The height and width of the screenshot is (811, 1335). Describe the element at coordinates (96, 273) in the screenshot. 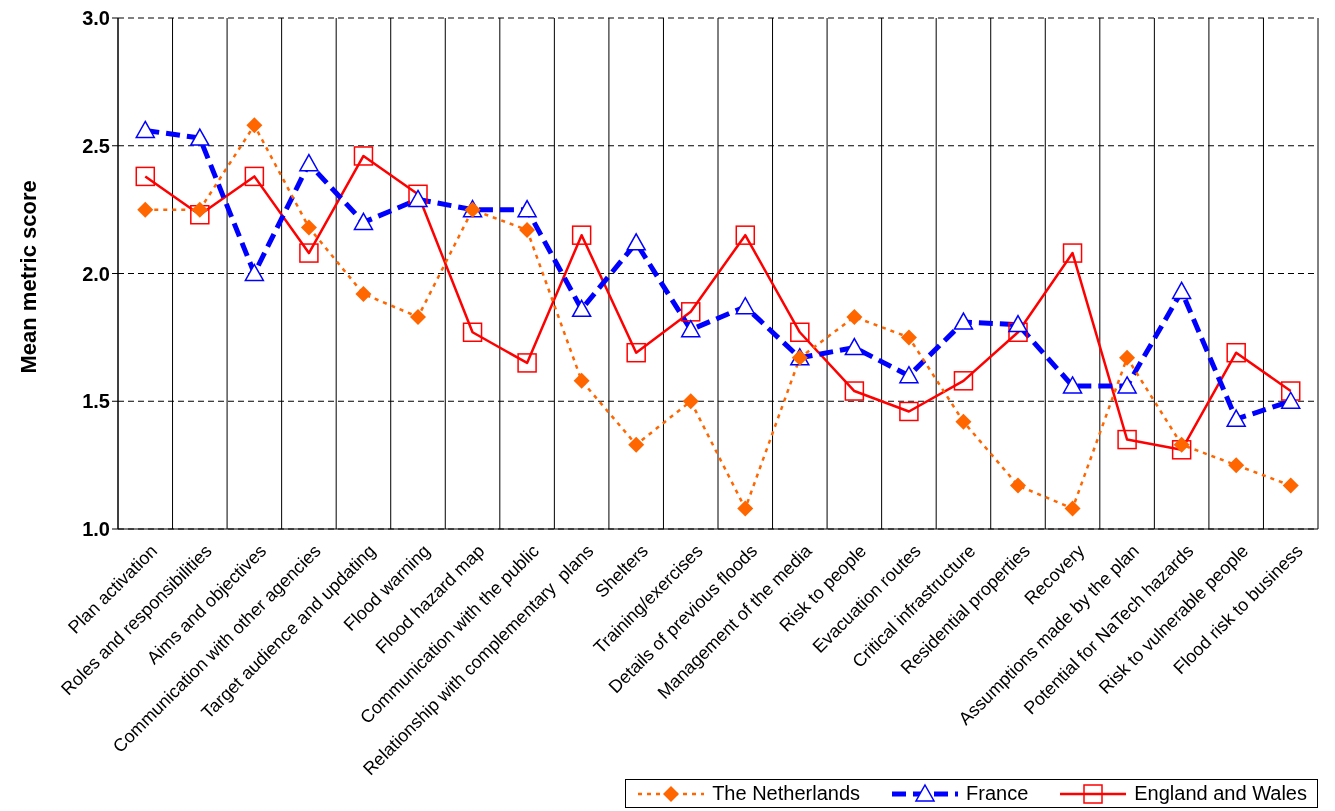

I see `y-tick-label: 2.0` at that location.